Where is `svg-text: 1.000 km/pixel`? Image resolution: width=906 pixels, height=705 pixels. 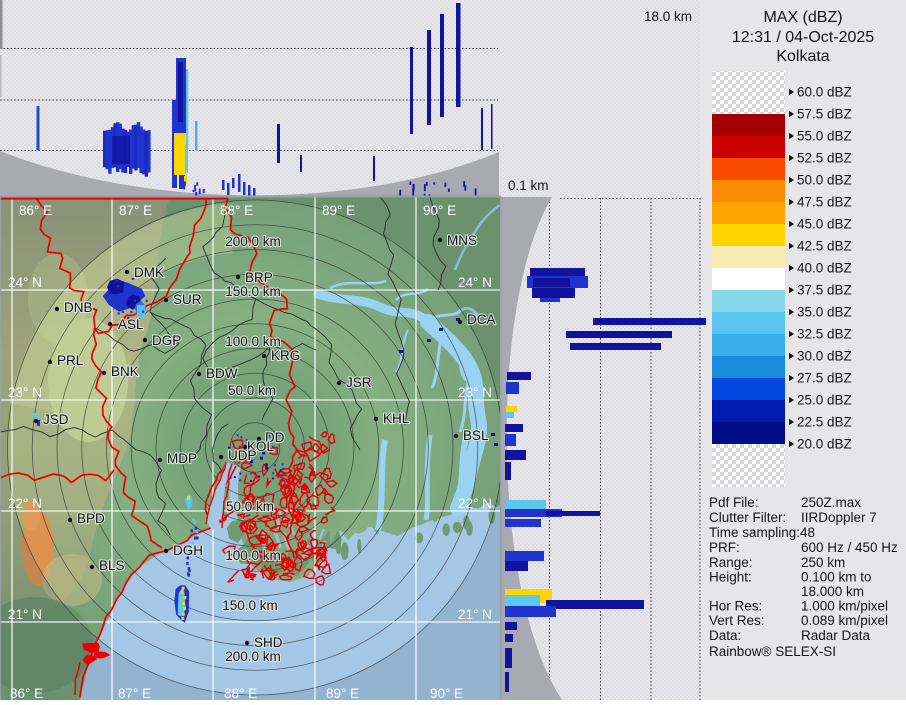 svg-text: 1.000 km/pixel is located at coordinates (844, 606).